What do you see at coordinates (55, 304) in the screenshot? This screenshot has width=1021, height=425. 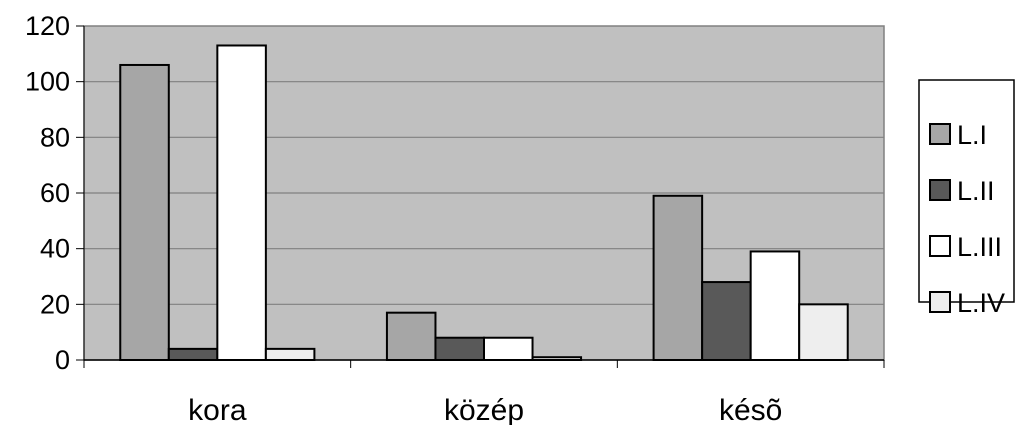 I see `y-tick-label: 20` at bounding box center [55, 304].